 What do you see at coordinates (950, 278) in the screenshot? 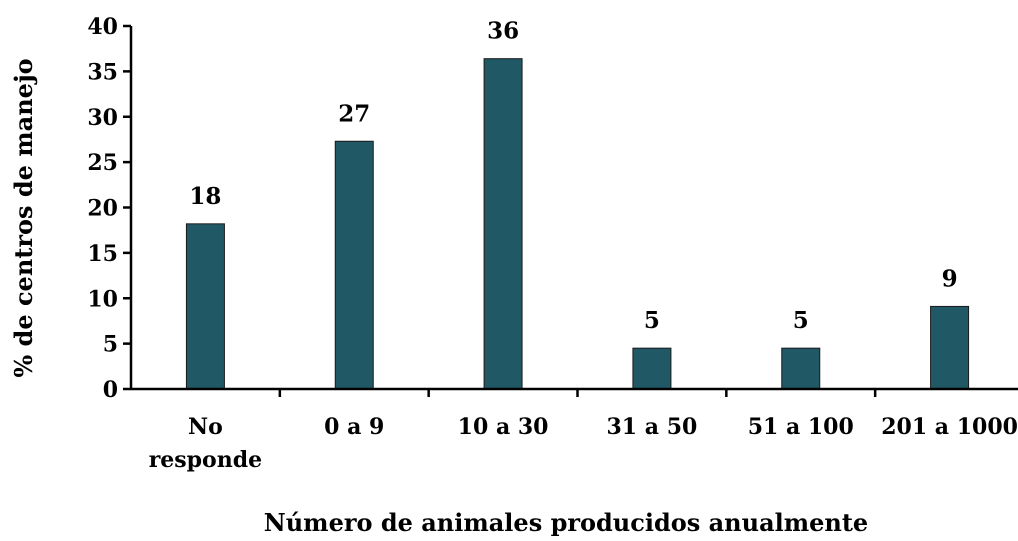
I see `bar-value-label: 9` at bounding box center [950, 278].